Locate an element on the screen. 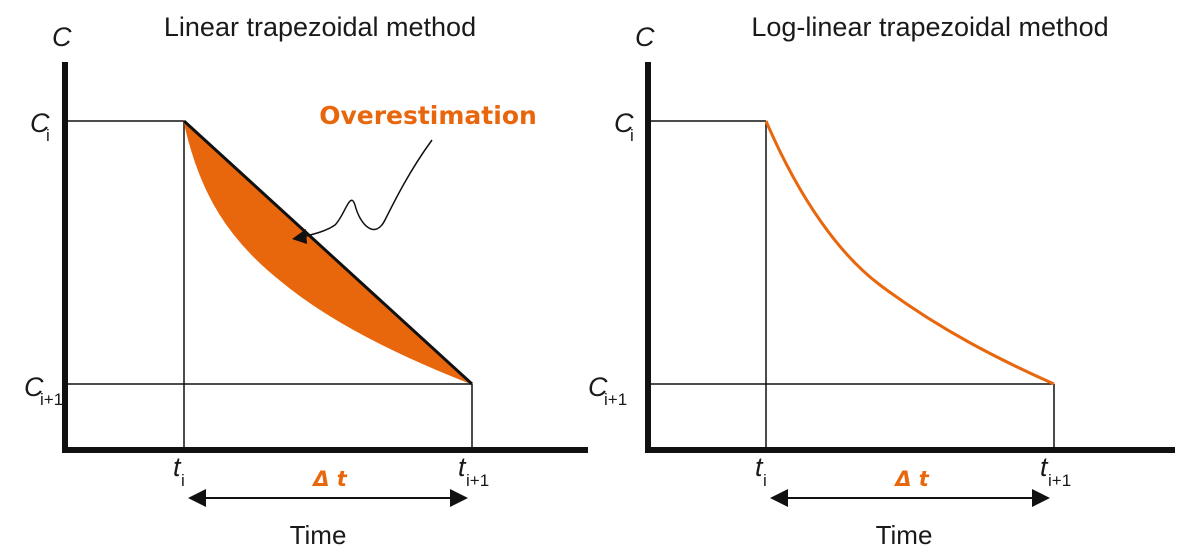 This screenshot has width=1185, height=559. left-ci-subscript: i is located at coordinates (48, 135).